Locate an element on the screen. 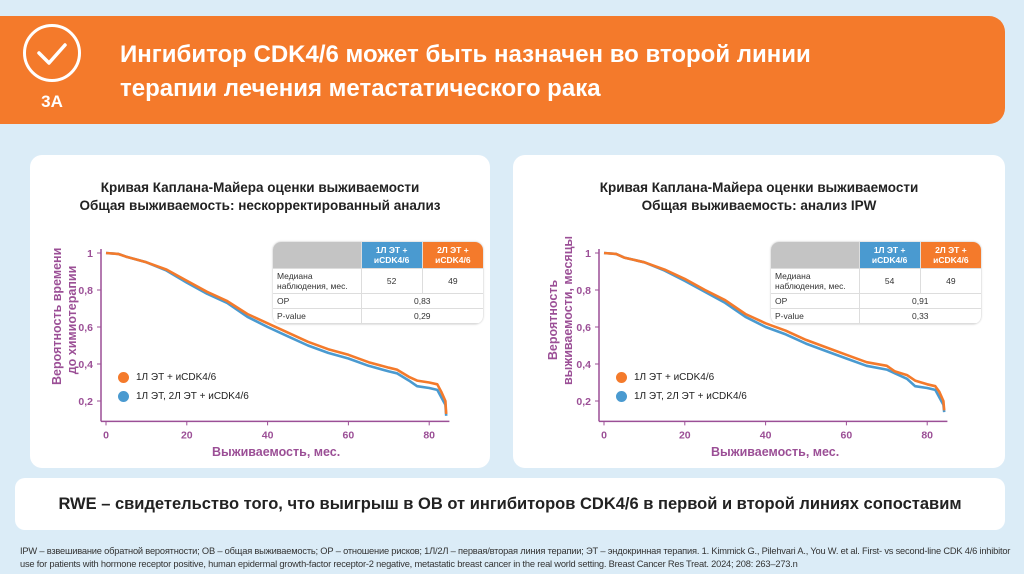  cell: 0,83 is located at coordinates (421, 301).